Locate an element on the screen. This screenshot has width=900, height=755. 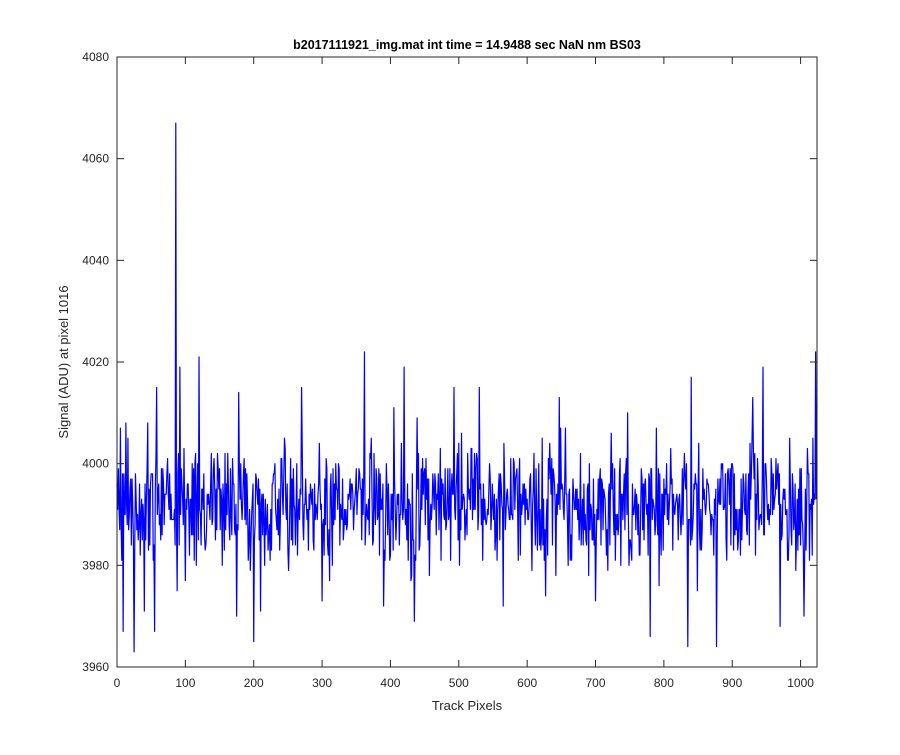
x-tick-label: 800 is located at coordinates (664, 683).